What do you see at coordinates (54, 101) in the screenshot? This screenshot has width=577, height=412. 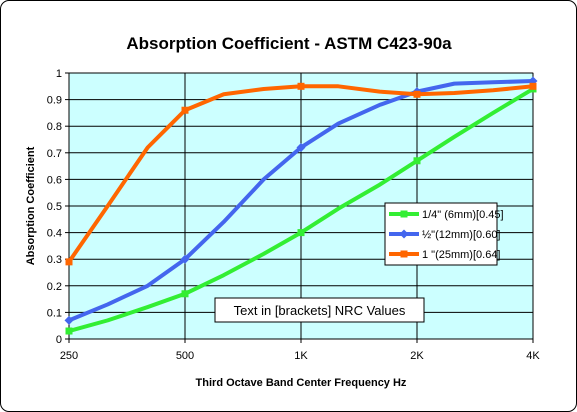 I see `y-tick-label: 0.9` at bounding box center [54, 101].